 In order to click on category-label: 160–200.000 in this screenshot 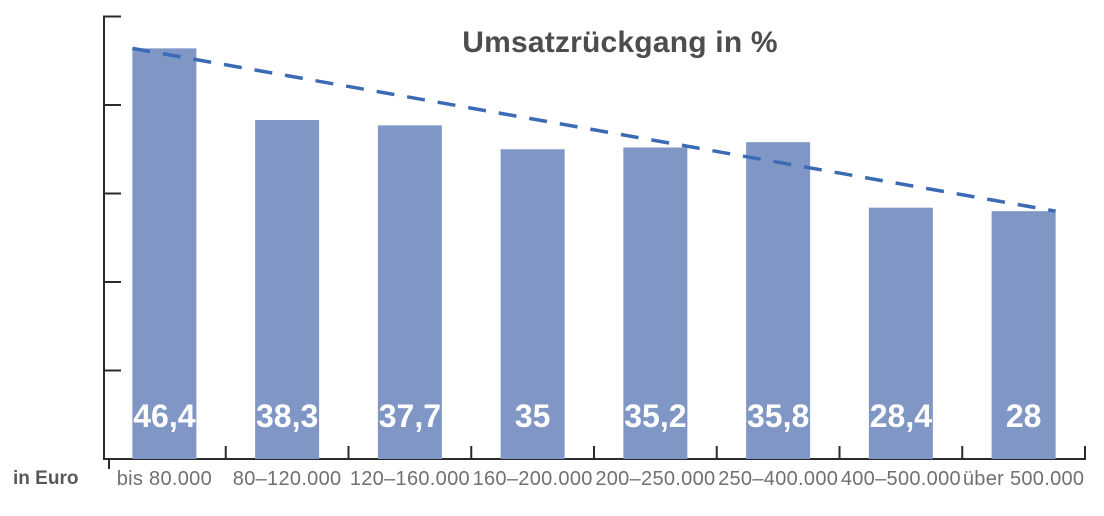, I will do `click(533, 479)`.